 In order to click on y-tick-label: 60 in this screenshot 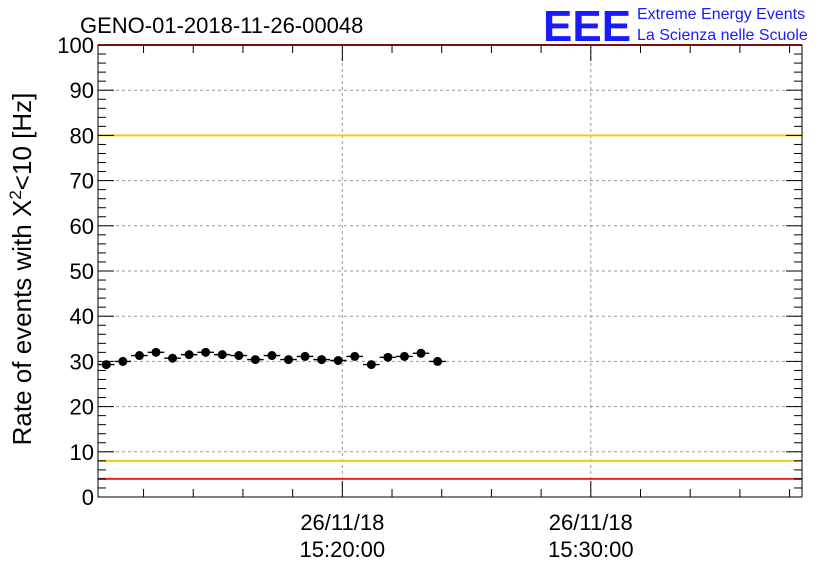, I will do `click(82, 226)`.